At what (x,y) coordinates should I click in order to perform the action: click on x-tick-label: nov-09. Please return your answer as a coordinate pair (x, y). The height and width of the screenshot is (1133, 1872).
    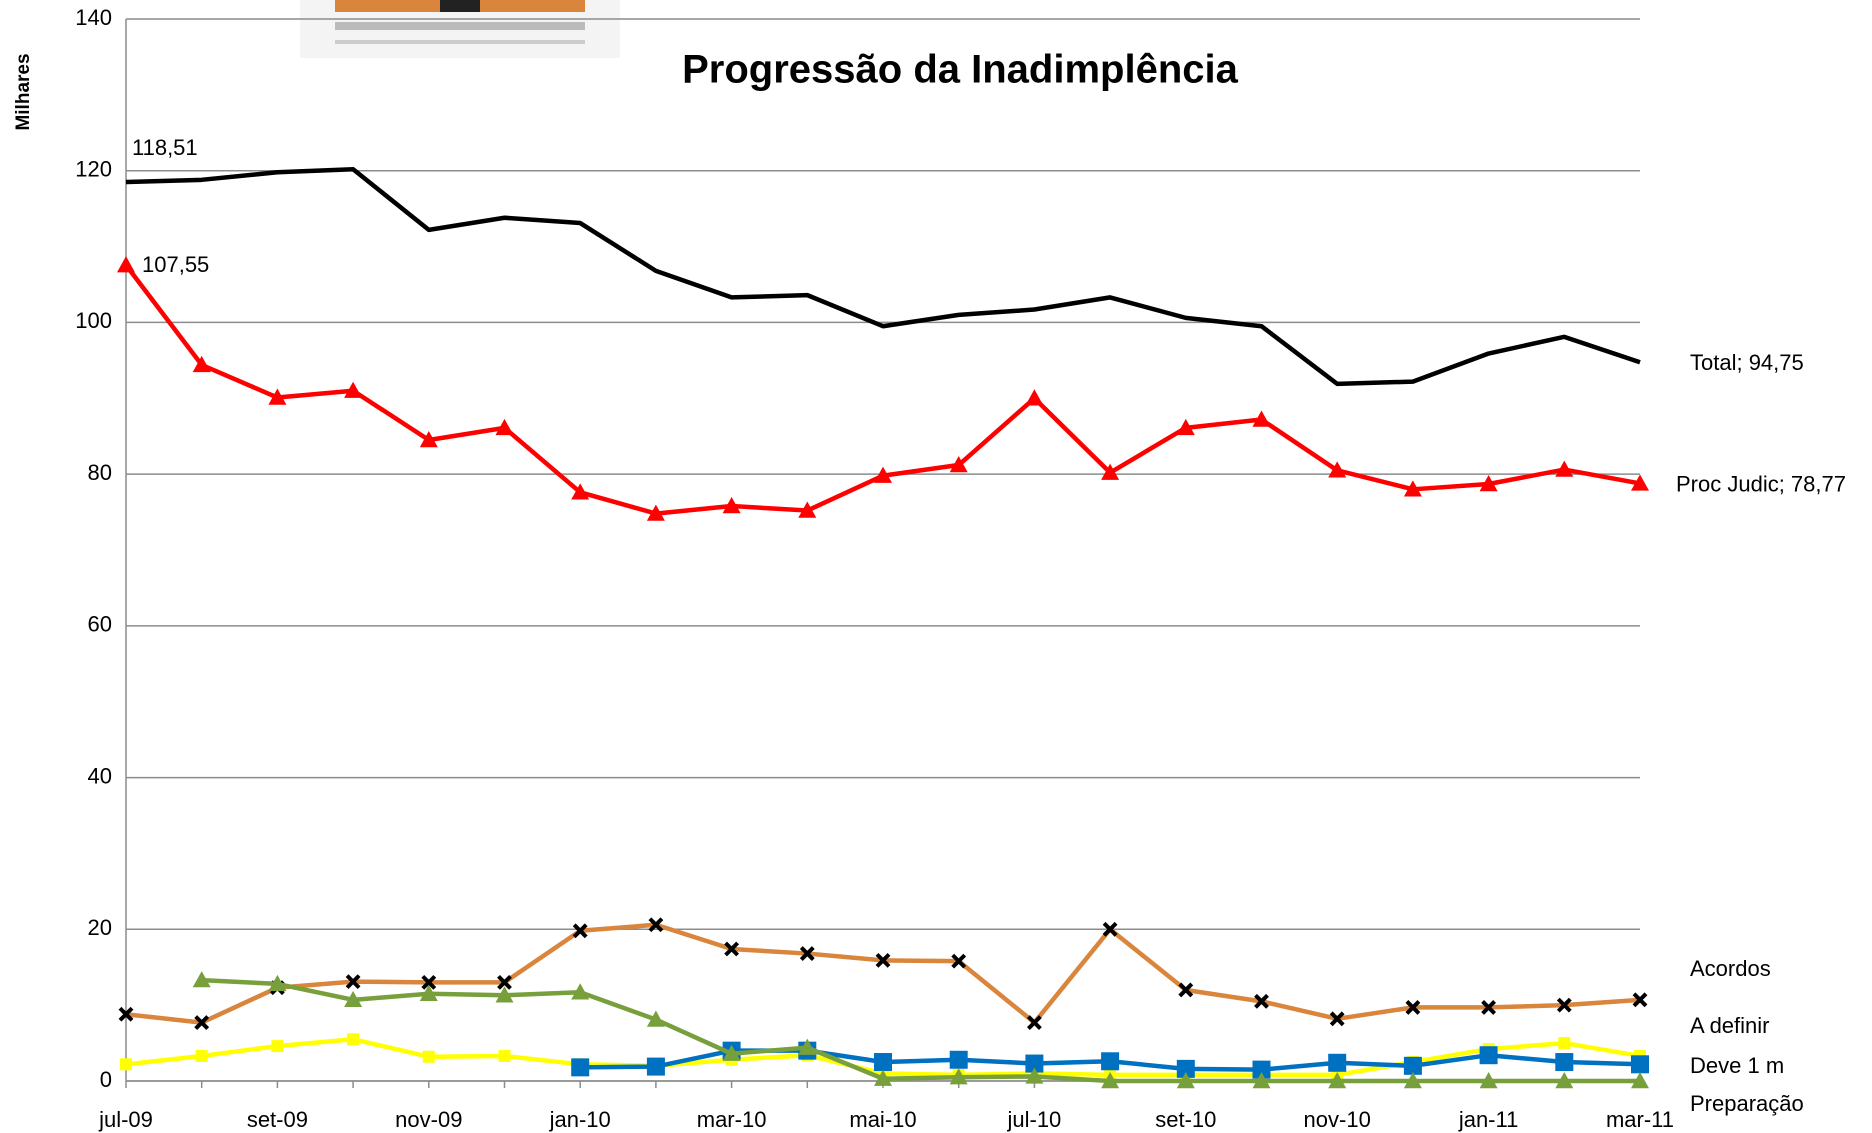
    Looking at the image, I should click on (428, 1119).